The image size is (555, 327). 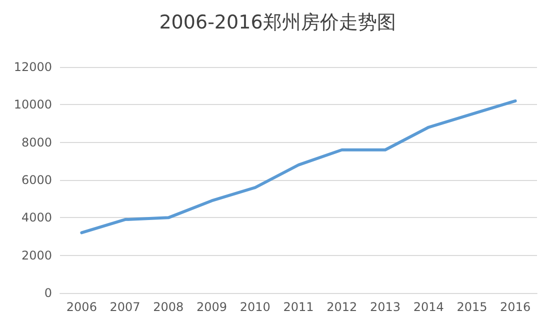 I want to click on x-tick-label: 2010, so click(x=255, y=307).